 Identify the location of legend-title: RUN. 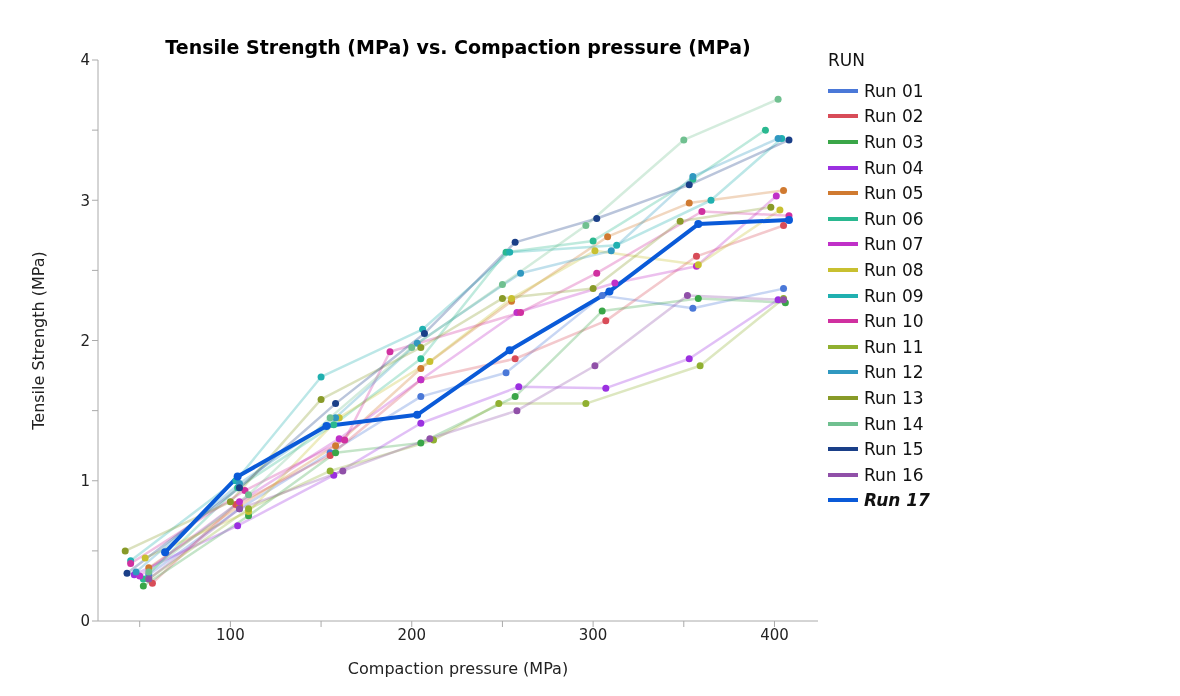
(847, 60).